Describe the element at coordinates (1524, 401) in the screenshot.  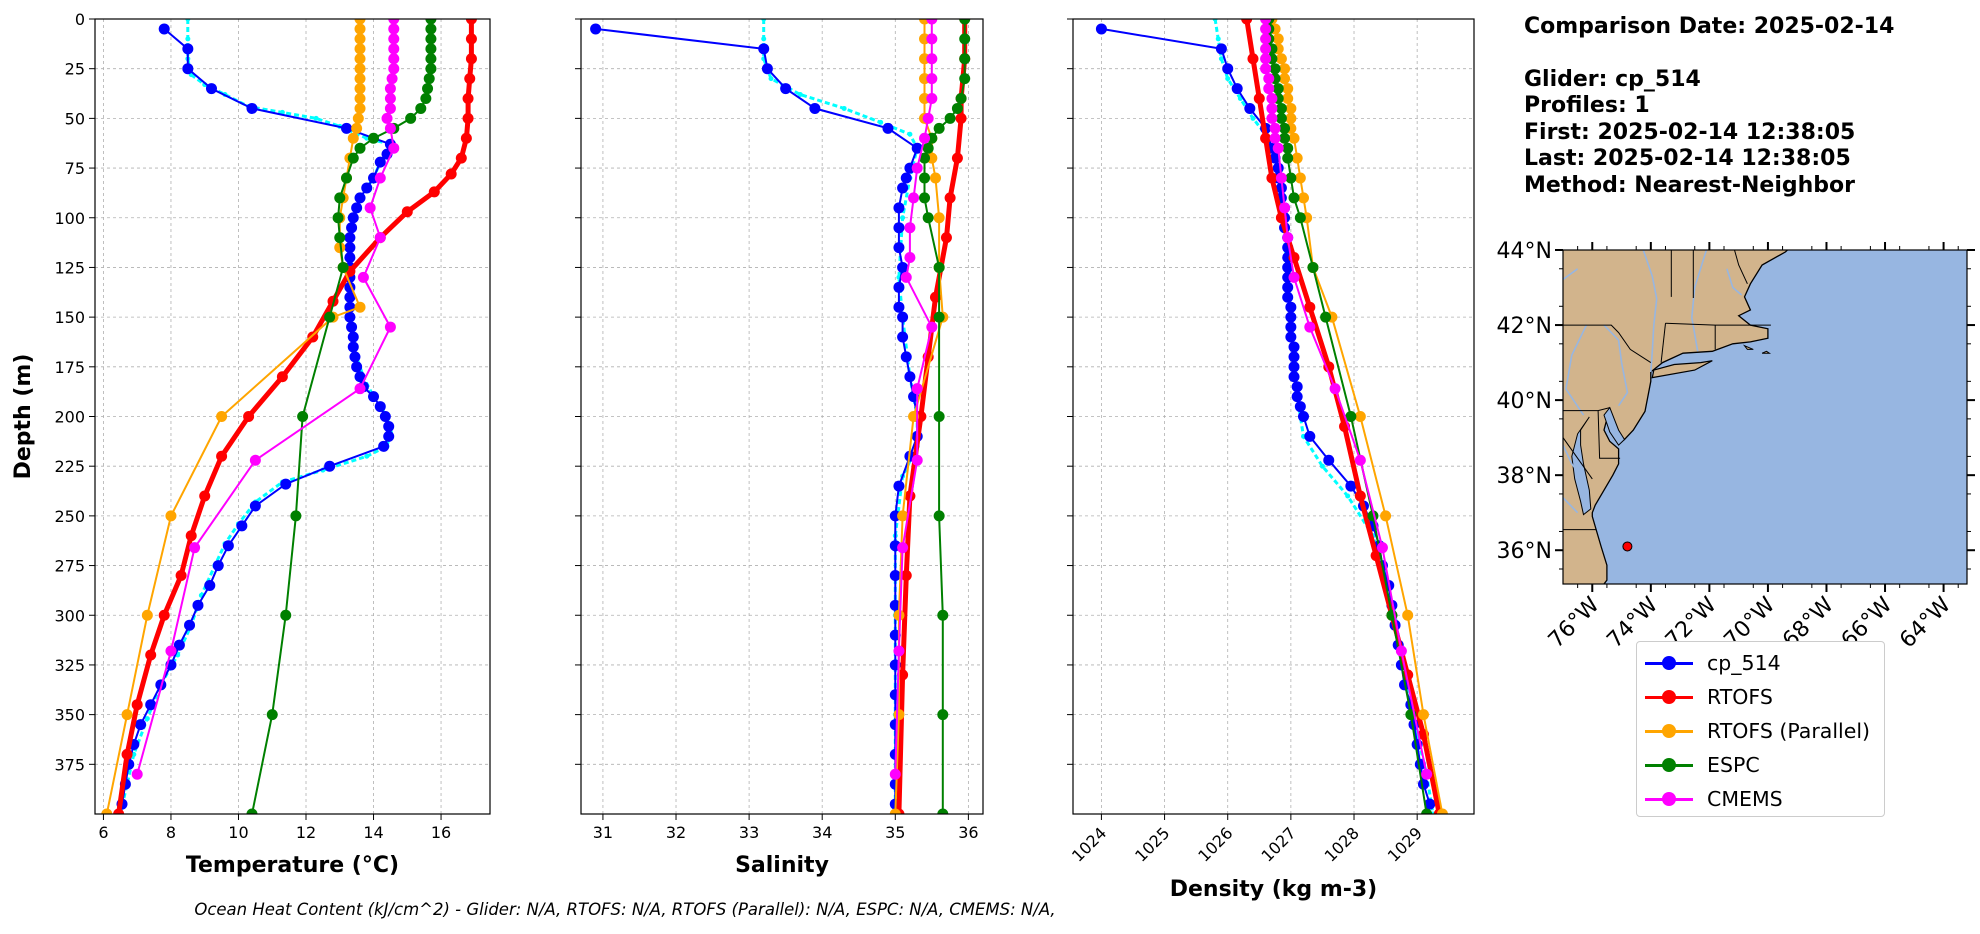
I see `map-lat-label: 40°N` at that location.